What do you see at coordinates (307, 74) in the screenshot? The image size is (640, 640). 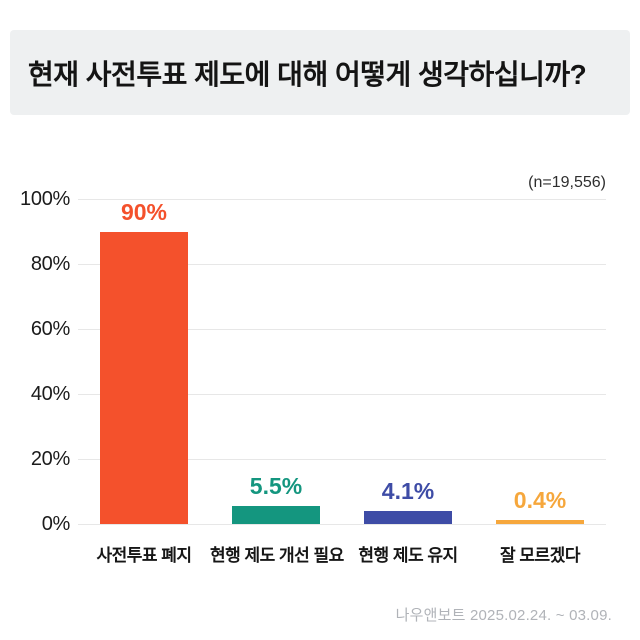 I see `page-title: 현재 사전투표 제도에 대해 어떻게 생각하십니까?` at bounding box center [307, 74].